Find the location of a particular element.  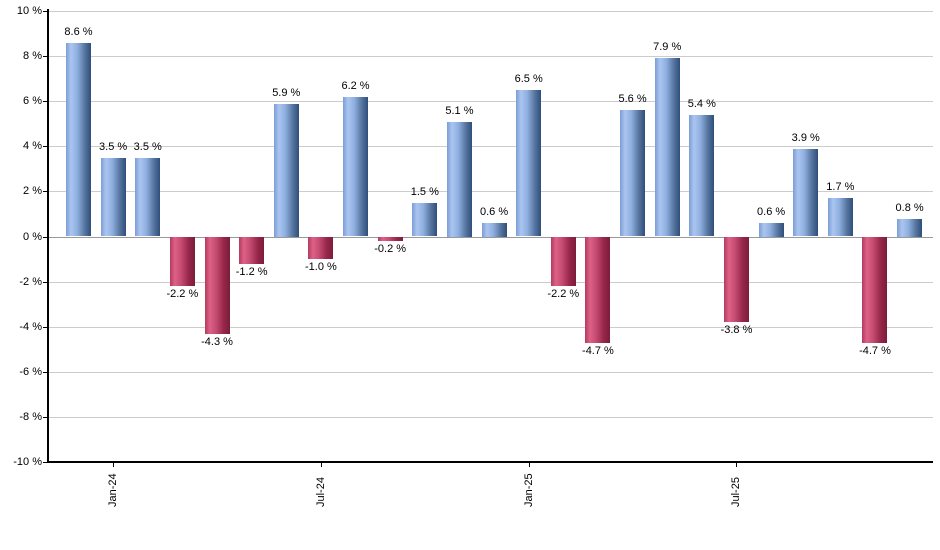

y-axis-tick-label: -4 % is located at coordinates (30, 327).